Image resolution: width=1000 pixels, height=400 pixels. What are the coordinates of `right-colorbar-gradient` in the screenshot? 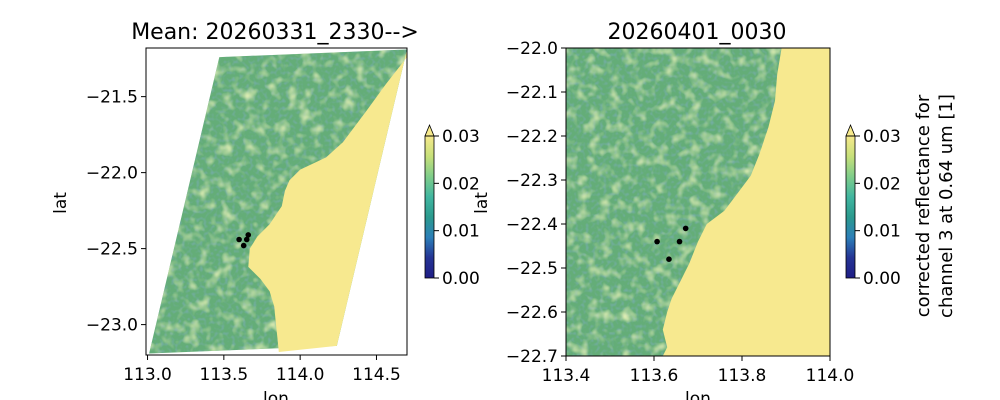 It's located at (850, 207).